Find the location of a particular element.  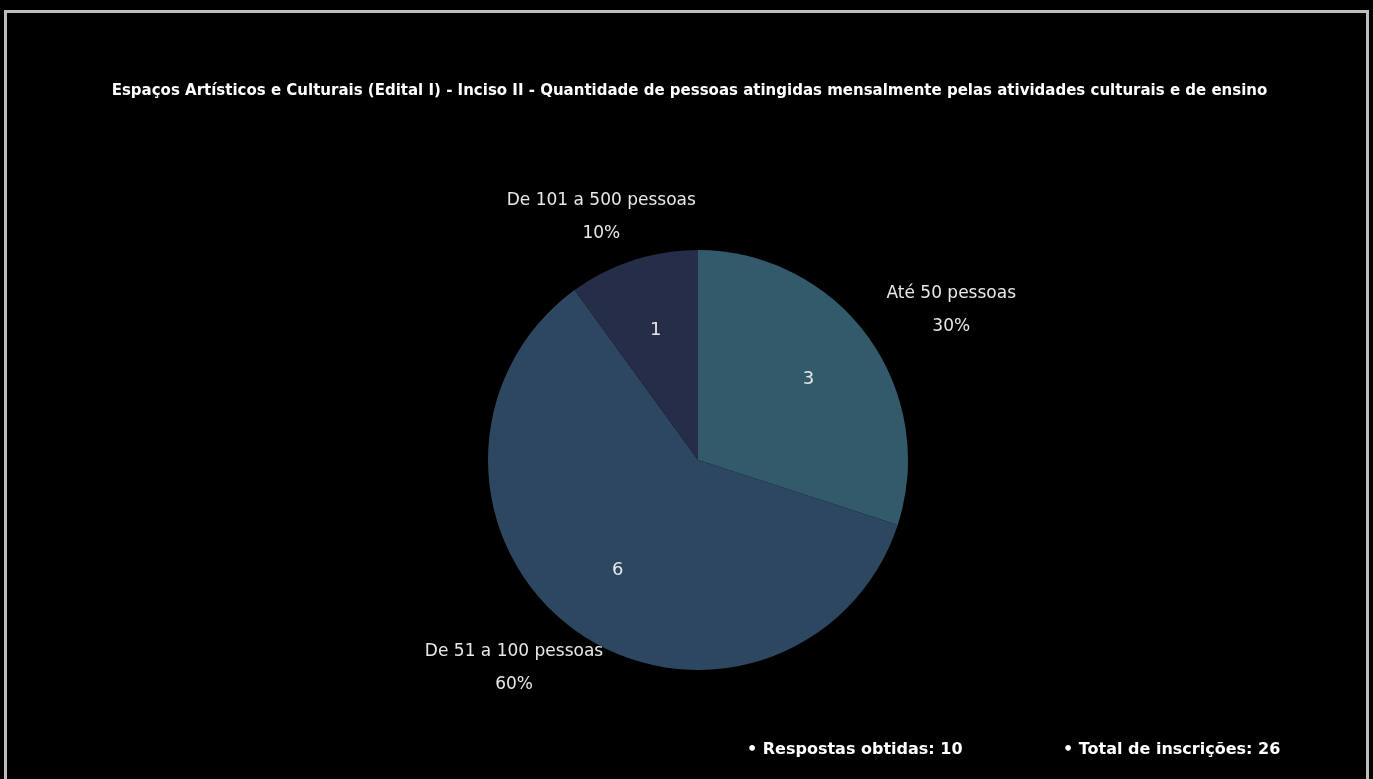

slice-label: De 101 a 500 pessoas is located at coordinates (601, 198).